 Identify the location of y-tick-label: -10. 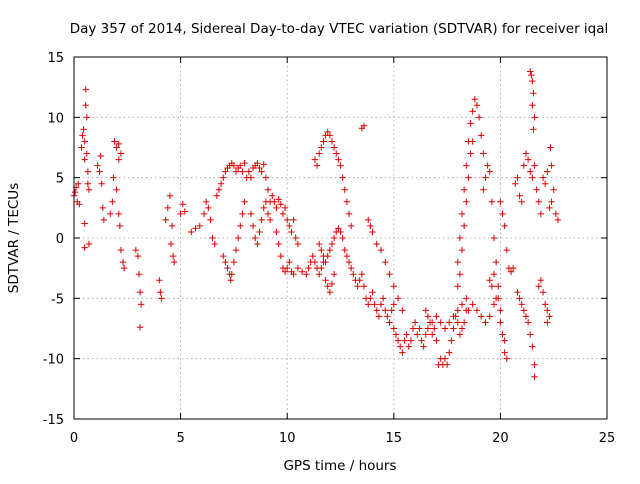
(53, 360).